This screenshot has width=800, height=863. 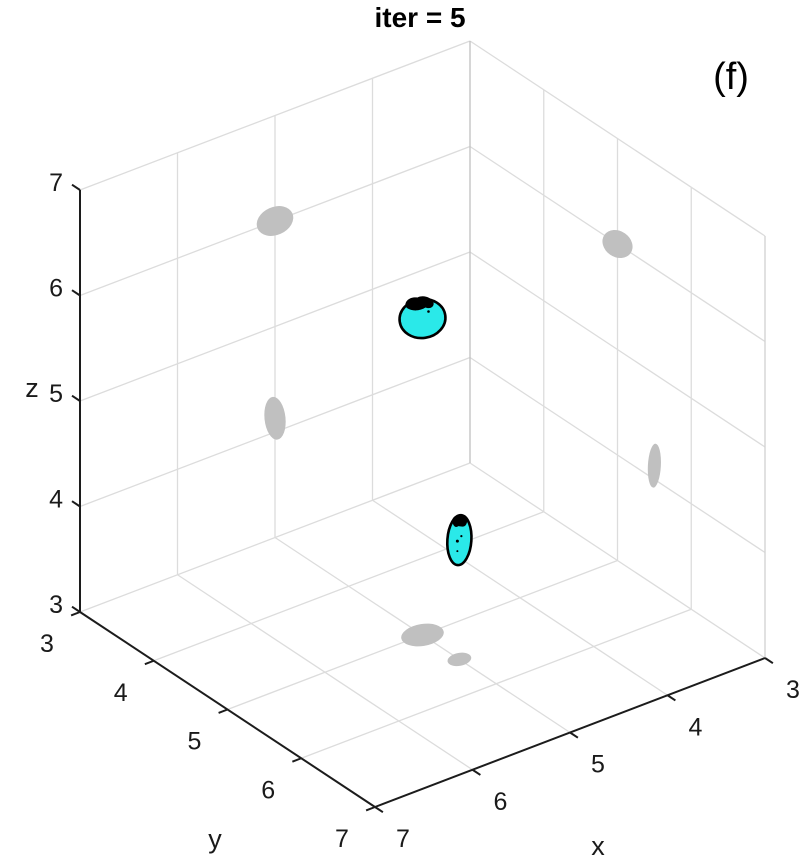 What do you see at coordinates (460, 520) in the screenshot?
I see `lower-blob-dark-cap` at bounding box center [460, 520].